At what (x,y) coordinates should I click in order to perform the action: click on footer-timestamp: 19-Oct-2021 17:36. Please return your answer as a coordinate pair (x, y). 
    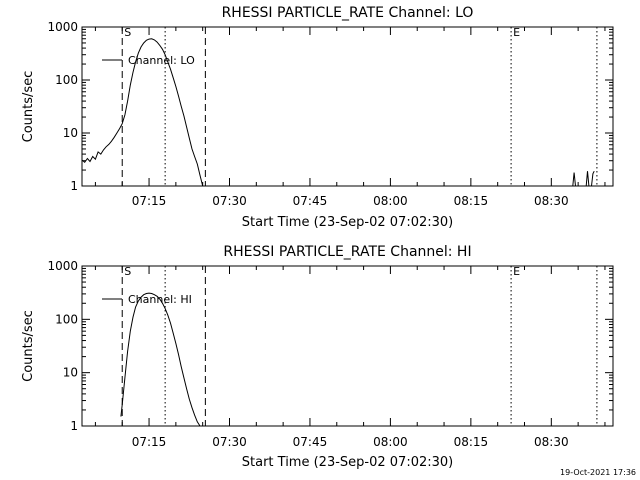
    Looking at the image, I should click on (598, 472).